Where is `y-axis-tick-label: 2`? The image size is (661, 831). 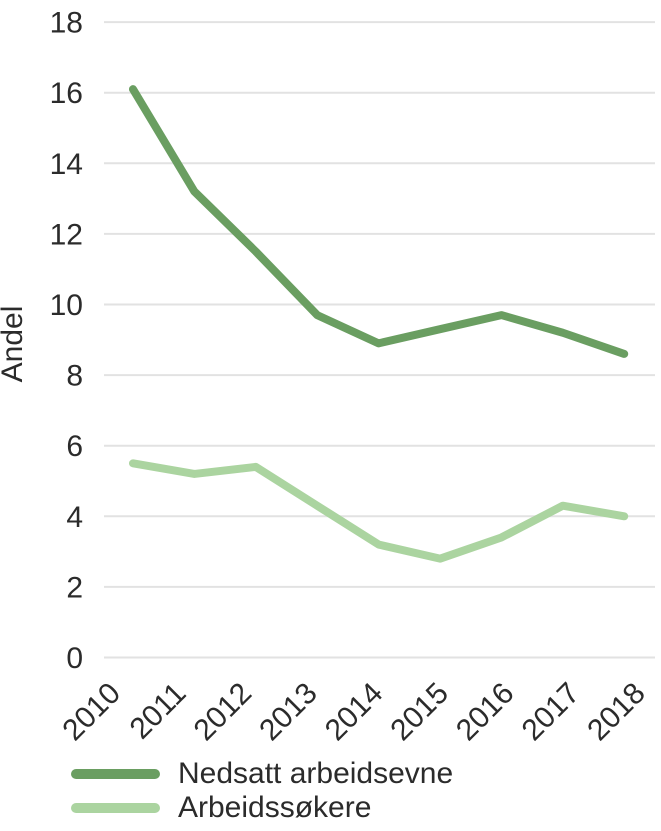
y-axis-tick-label: 2 is located at coordinates (74, 587).